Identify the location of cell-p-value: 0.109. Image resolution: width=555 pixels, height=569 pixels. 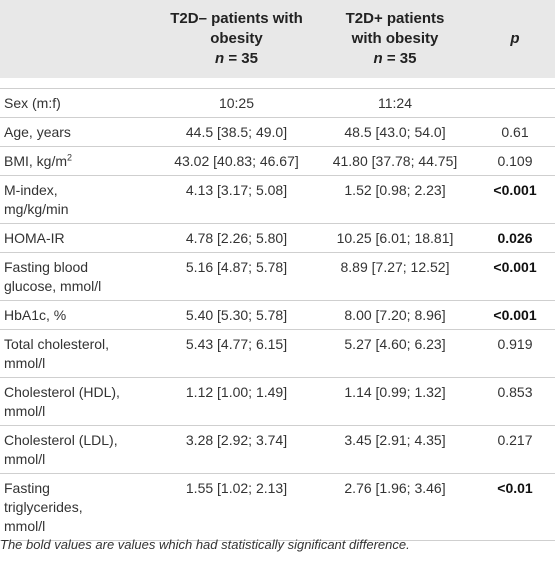
(515, 161).